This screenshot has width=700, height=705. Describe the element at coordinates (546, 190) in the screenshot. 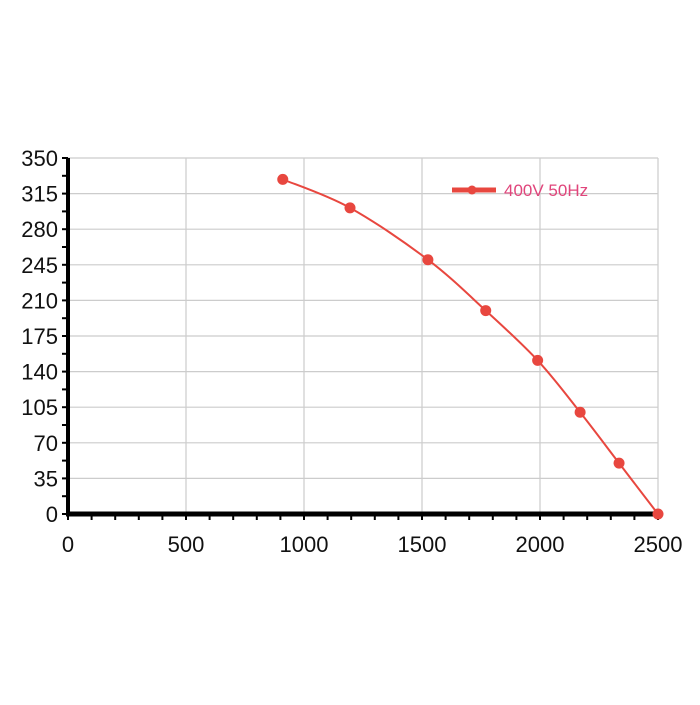

I see `legend-label: 400V 50Hz` at that location.